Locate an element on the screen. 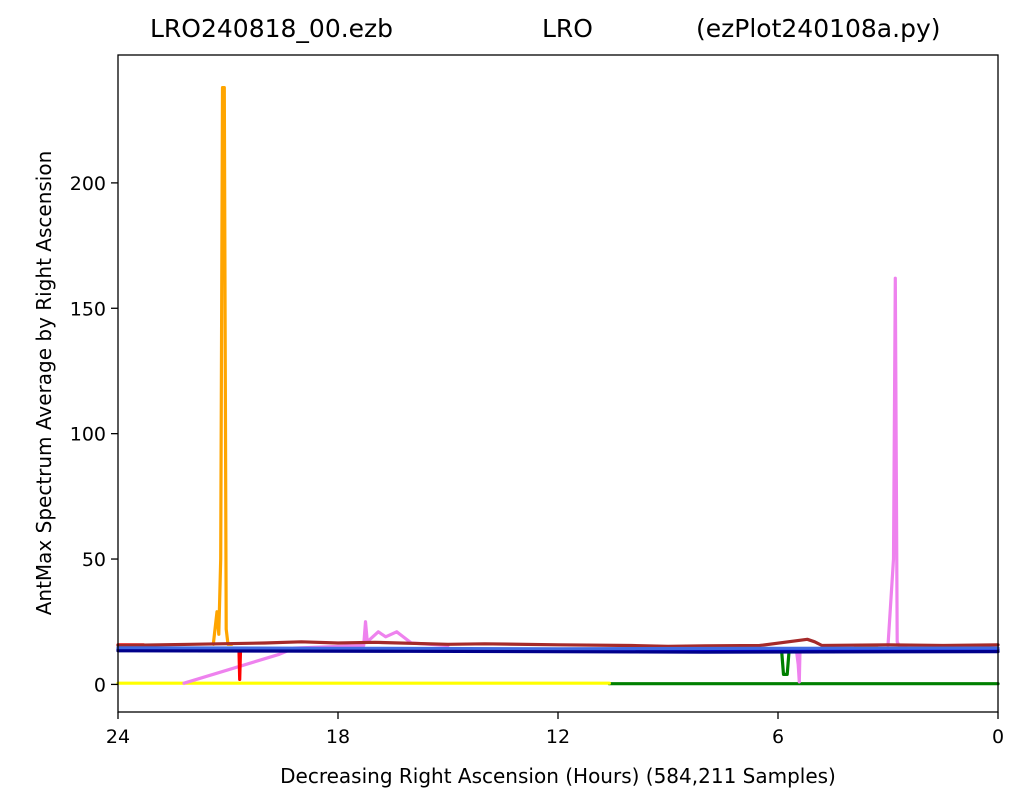  y-tick-label: 0 is located at coordinates (100, 685).